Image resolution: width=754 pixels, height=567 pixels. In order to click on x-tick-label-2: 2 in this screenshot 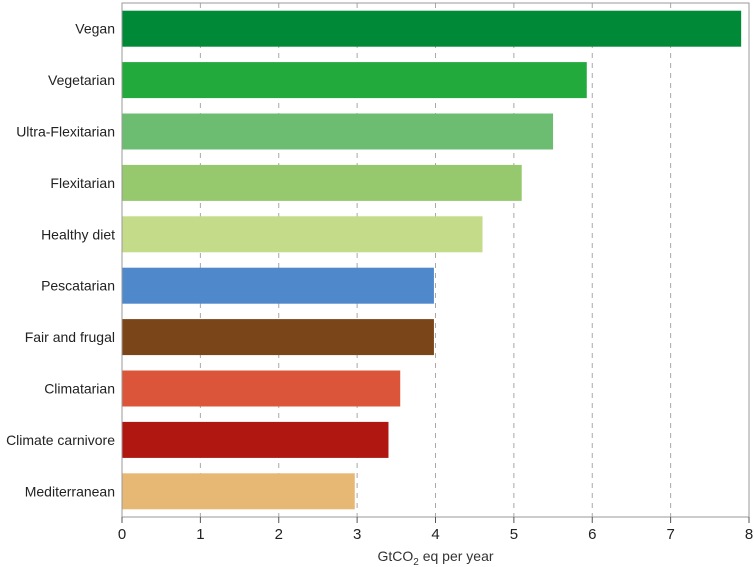, I will do `click(279, 534)`.